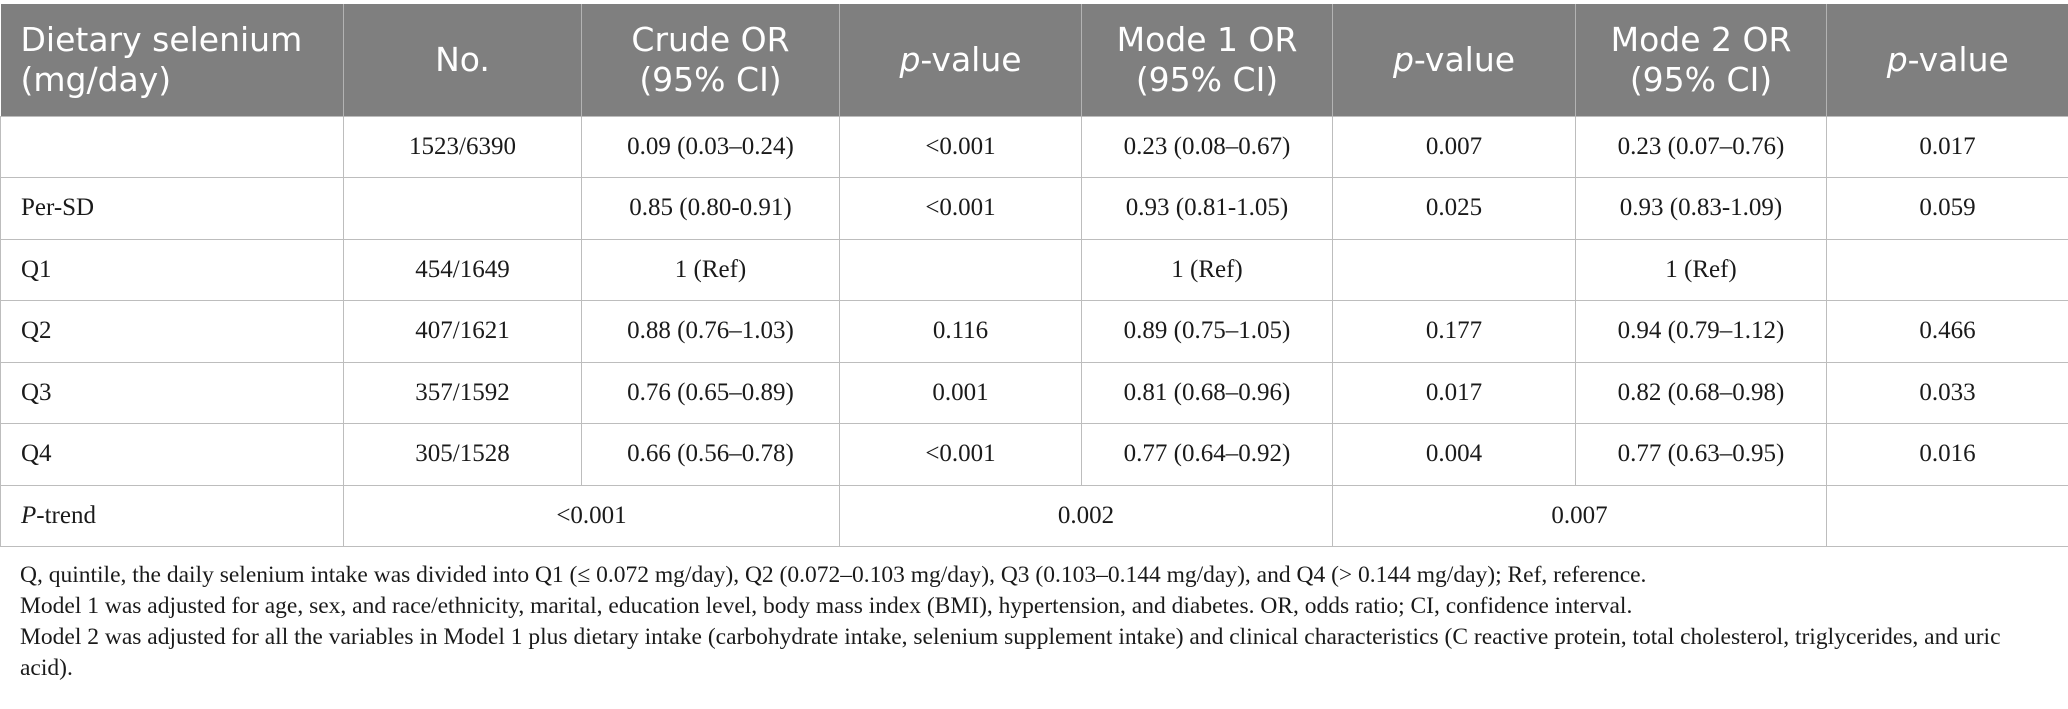  I want to click on cell-model1-or: 0.23 (0.08–0.67), so click(1207, 146).